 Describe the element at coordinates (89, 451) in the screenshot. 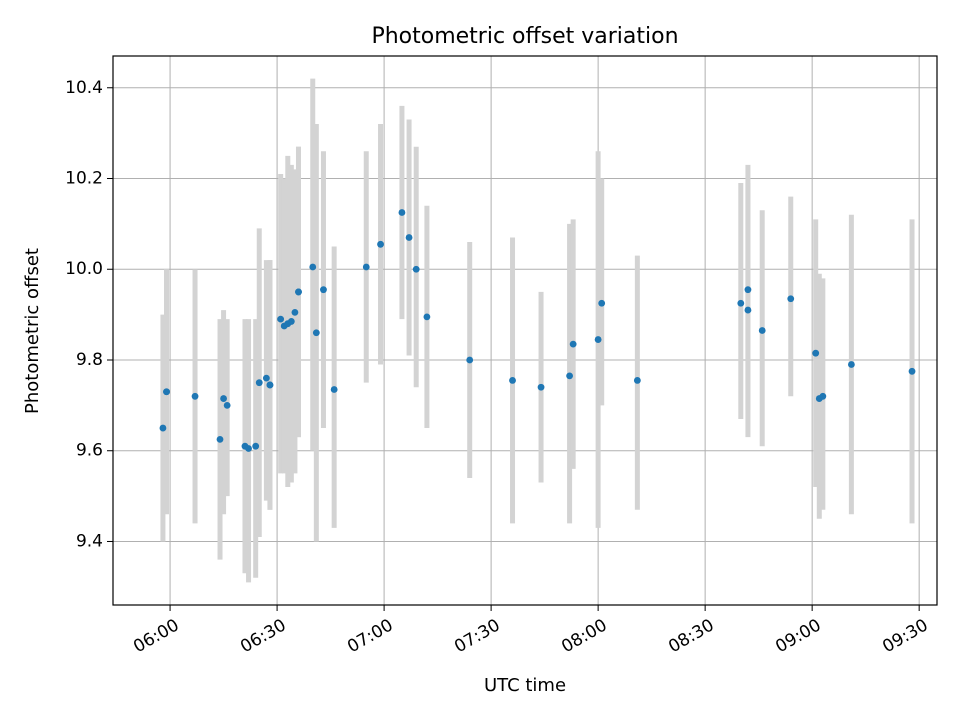

I see `y-tick-label: 9.6` at that location.